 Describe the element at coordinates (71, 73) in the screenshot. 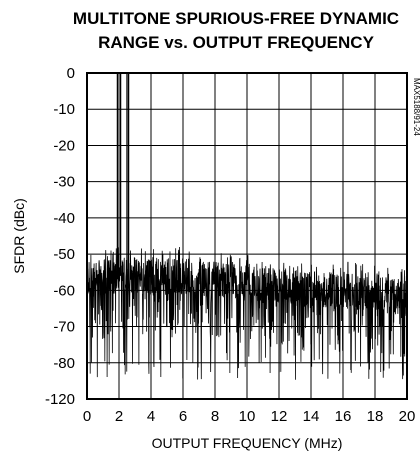

I see `y-tick-label: 0` at that location.